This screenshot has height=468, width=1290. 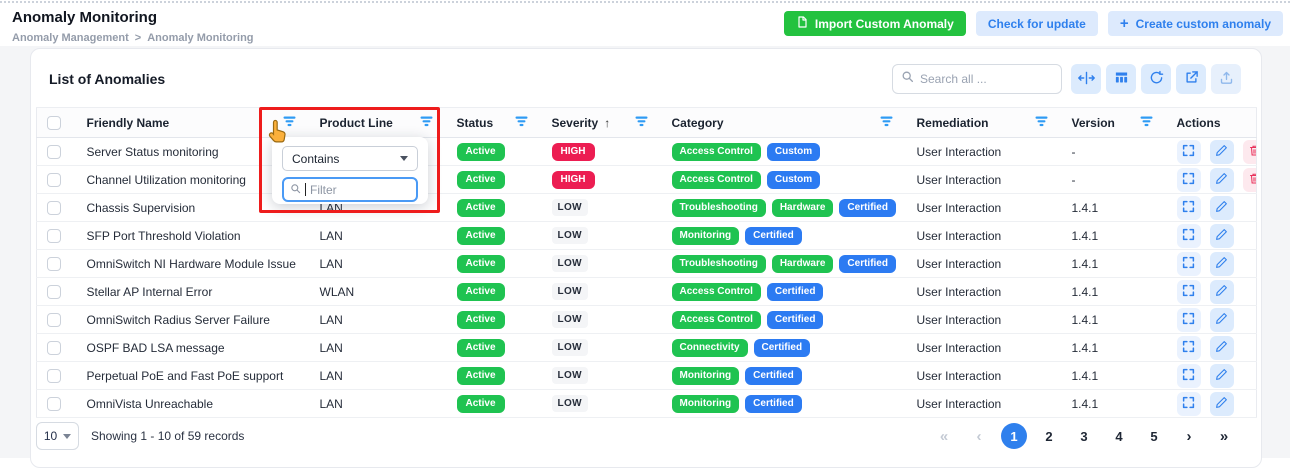 I want to click on cell-actions, so click(x=1212, y=152).